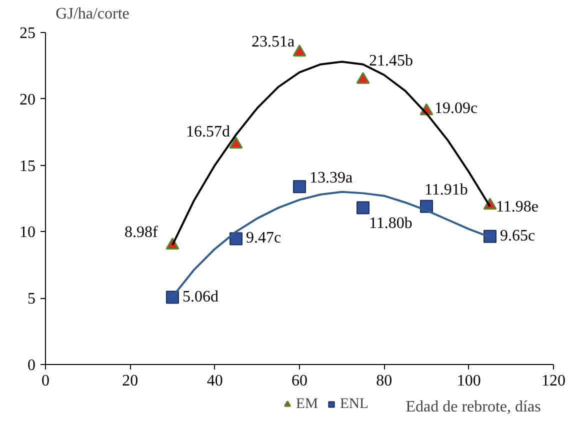 The width and height of the screenshot is (577, 428). I want to click on data-label: 16.57d, so click(208, 131).